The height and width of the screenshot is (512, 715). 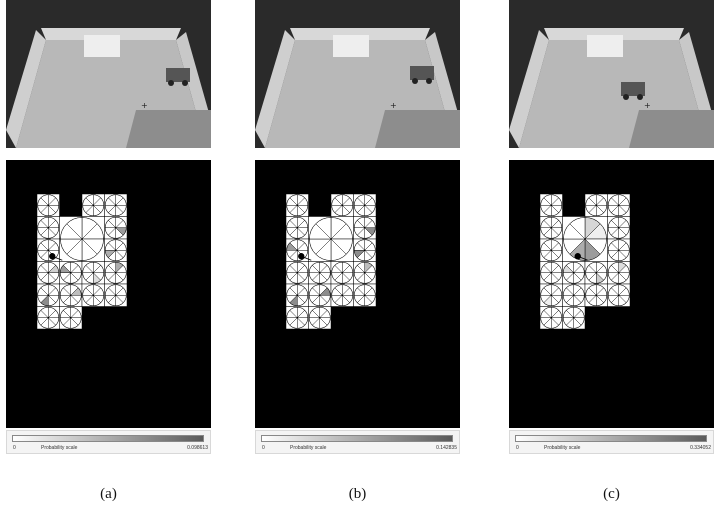 What do you see at coordinates (197, 448) in the screenshot?
I see `scale-max-label: 0.098613` at bounding box center [197, 448].